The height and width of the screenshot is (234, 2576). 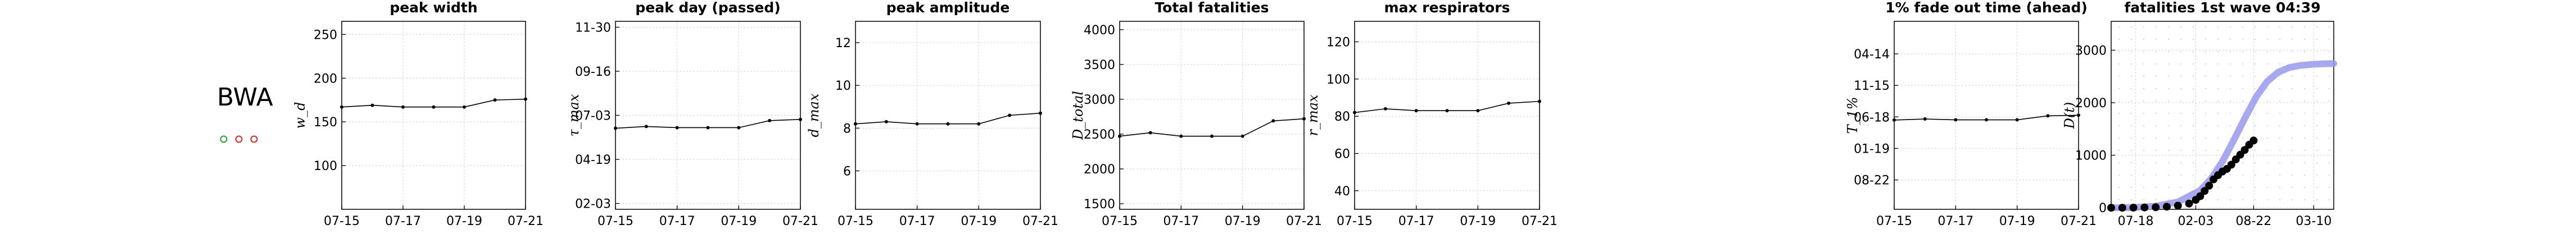 What do you see at coordinates (1099, 100) in the screenshot?
I see `y-tick-label: 3000` at bounding box center [1099, 100].